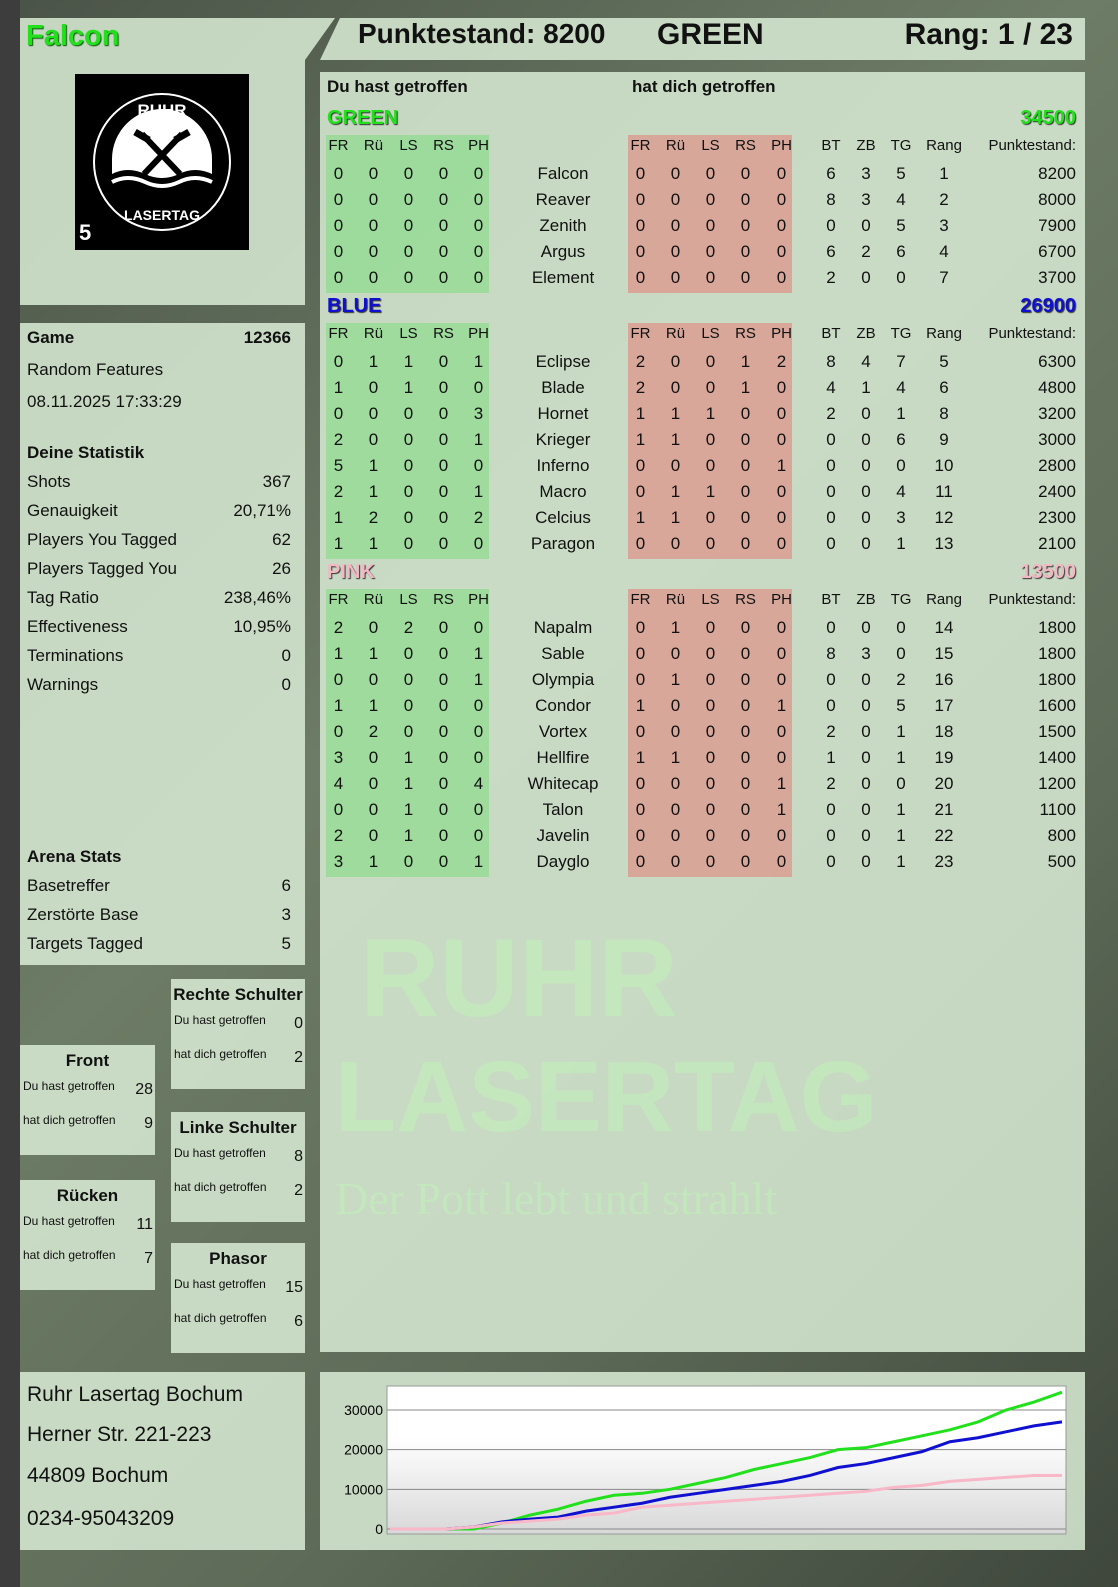  I want to click on arena-value: 6, so click(286, 885).